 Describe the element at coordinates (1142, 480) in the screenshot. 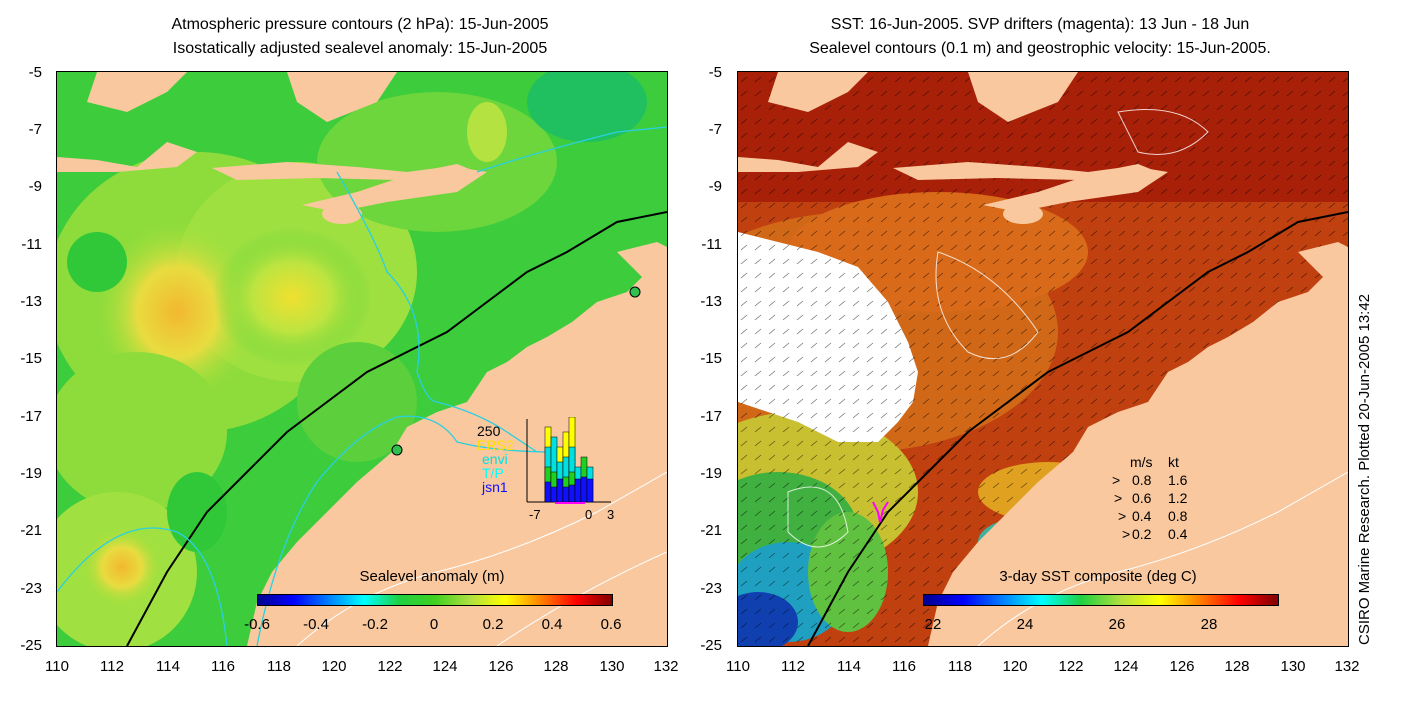

I see `velocity-legend-ms-1: 0.8` at that location.